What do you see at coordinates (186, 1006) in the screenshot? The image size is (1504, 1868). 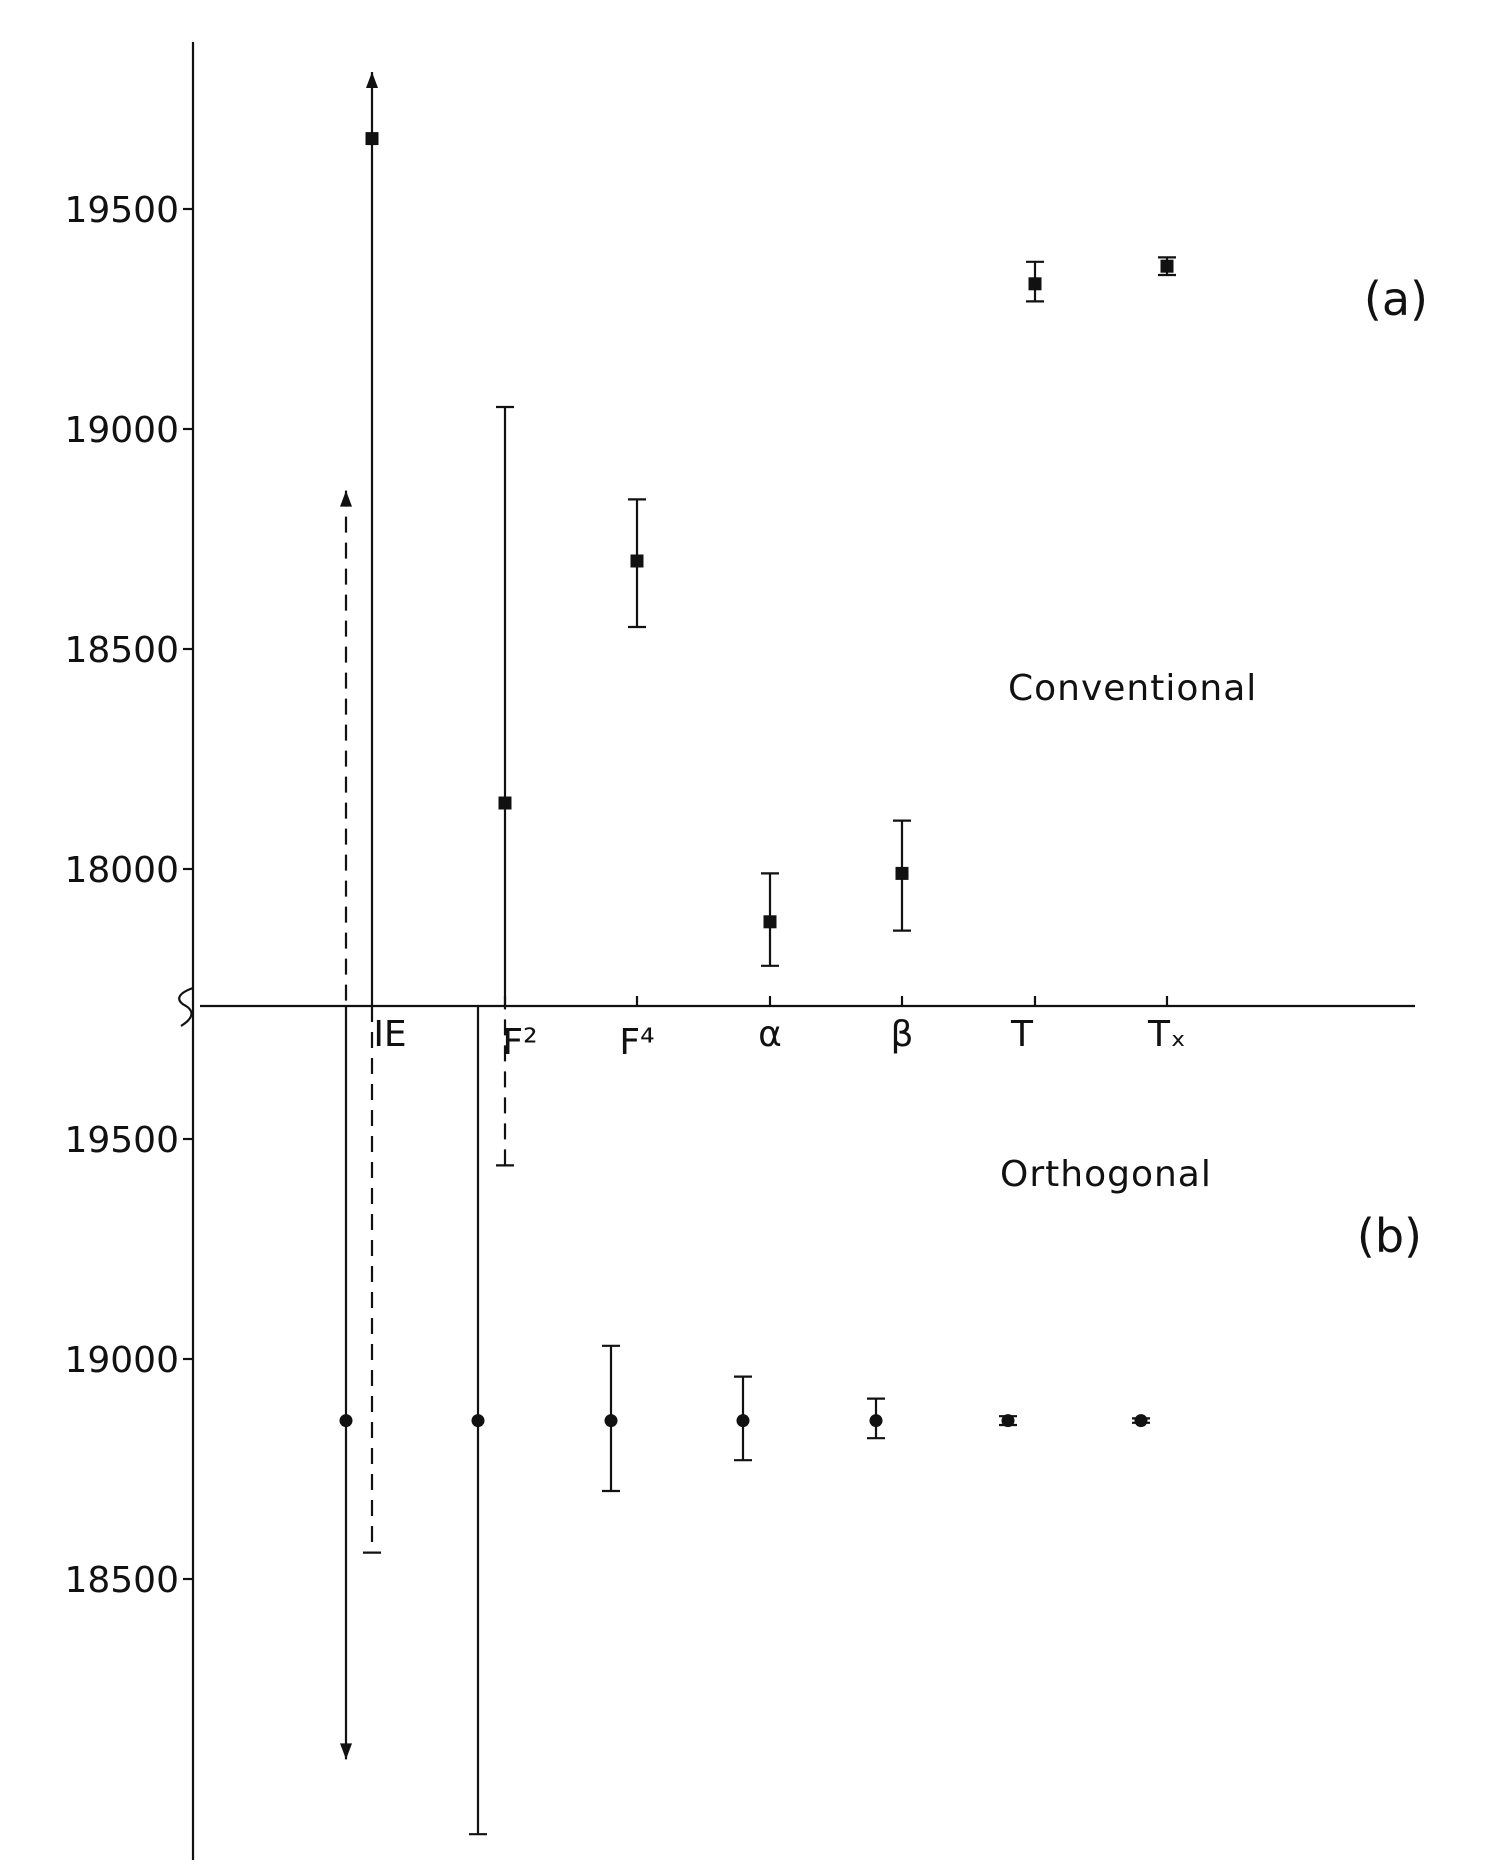 I see `axis-break-mark` at bounding box center [186, 1006].